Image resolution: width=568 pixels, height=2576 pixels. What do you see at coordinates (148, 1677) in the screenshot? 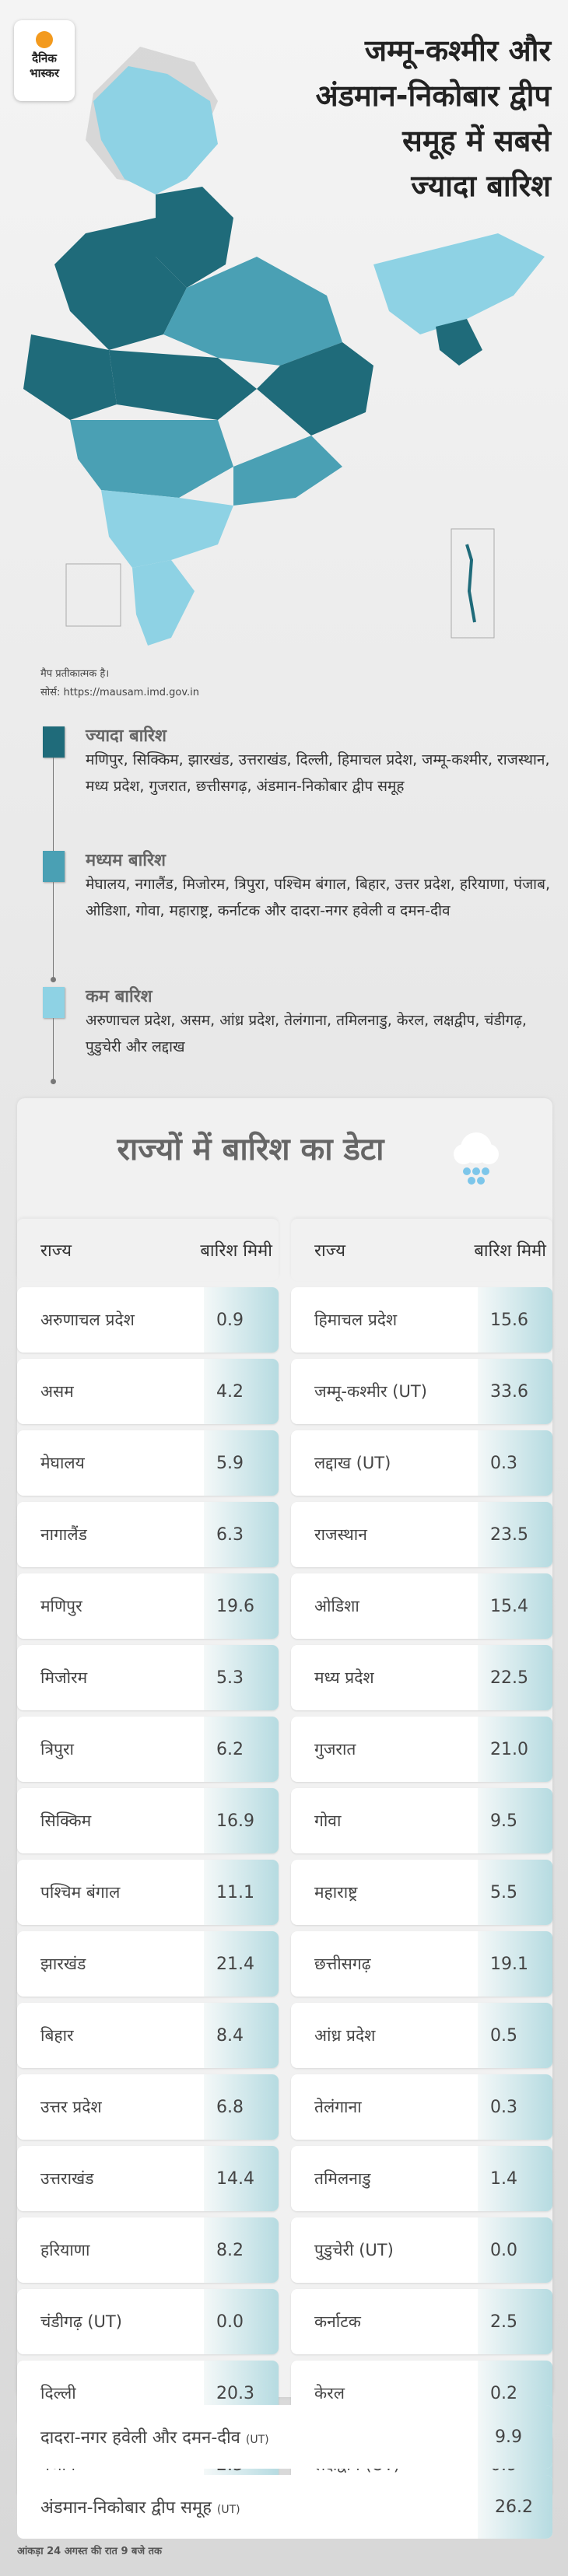
I see `table-row: मिजोरम 5.3` at bounding box center [148, 1677].